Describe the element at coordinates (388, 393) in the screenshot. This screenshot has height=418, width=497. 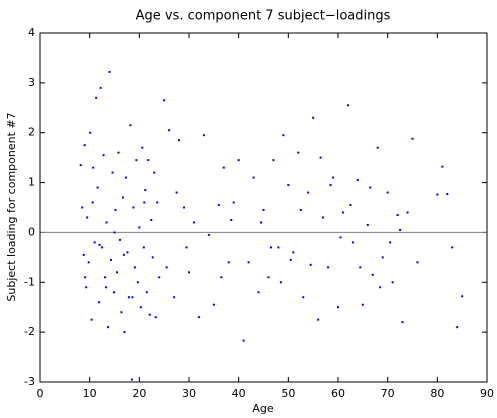
I see `x-tick-label: 70` at that location.